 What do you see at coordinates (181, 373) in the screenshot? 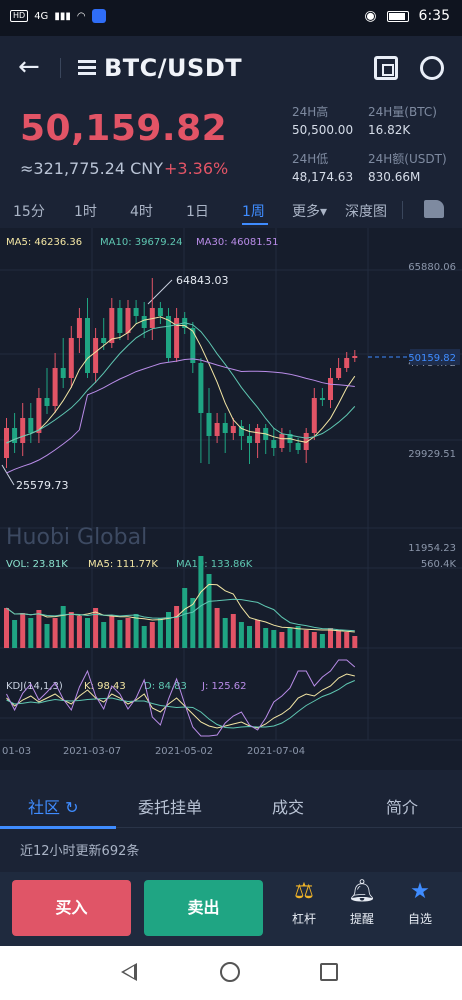
I see `candles` at bounding box center [181, 373].